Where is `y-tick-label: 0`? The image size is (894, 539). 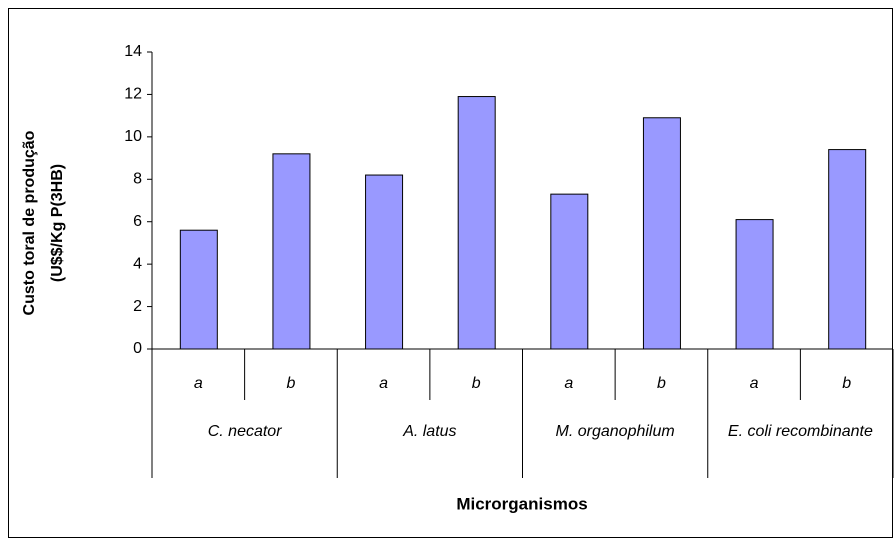
y-tick-label: 0 is located at coordinates (137, 348).